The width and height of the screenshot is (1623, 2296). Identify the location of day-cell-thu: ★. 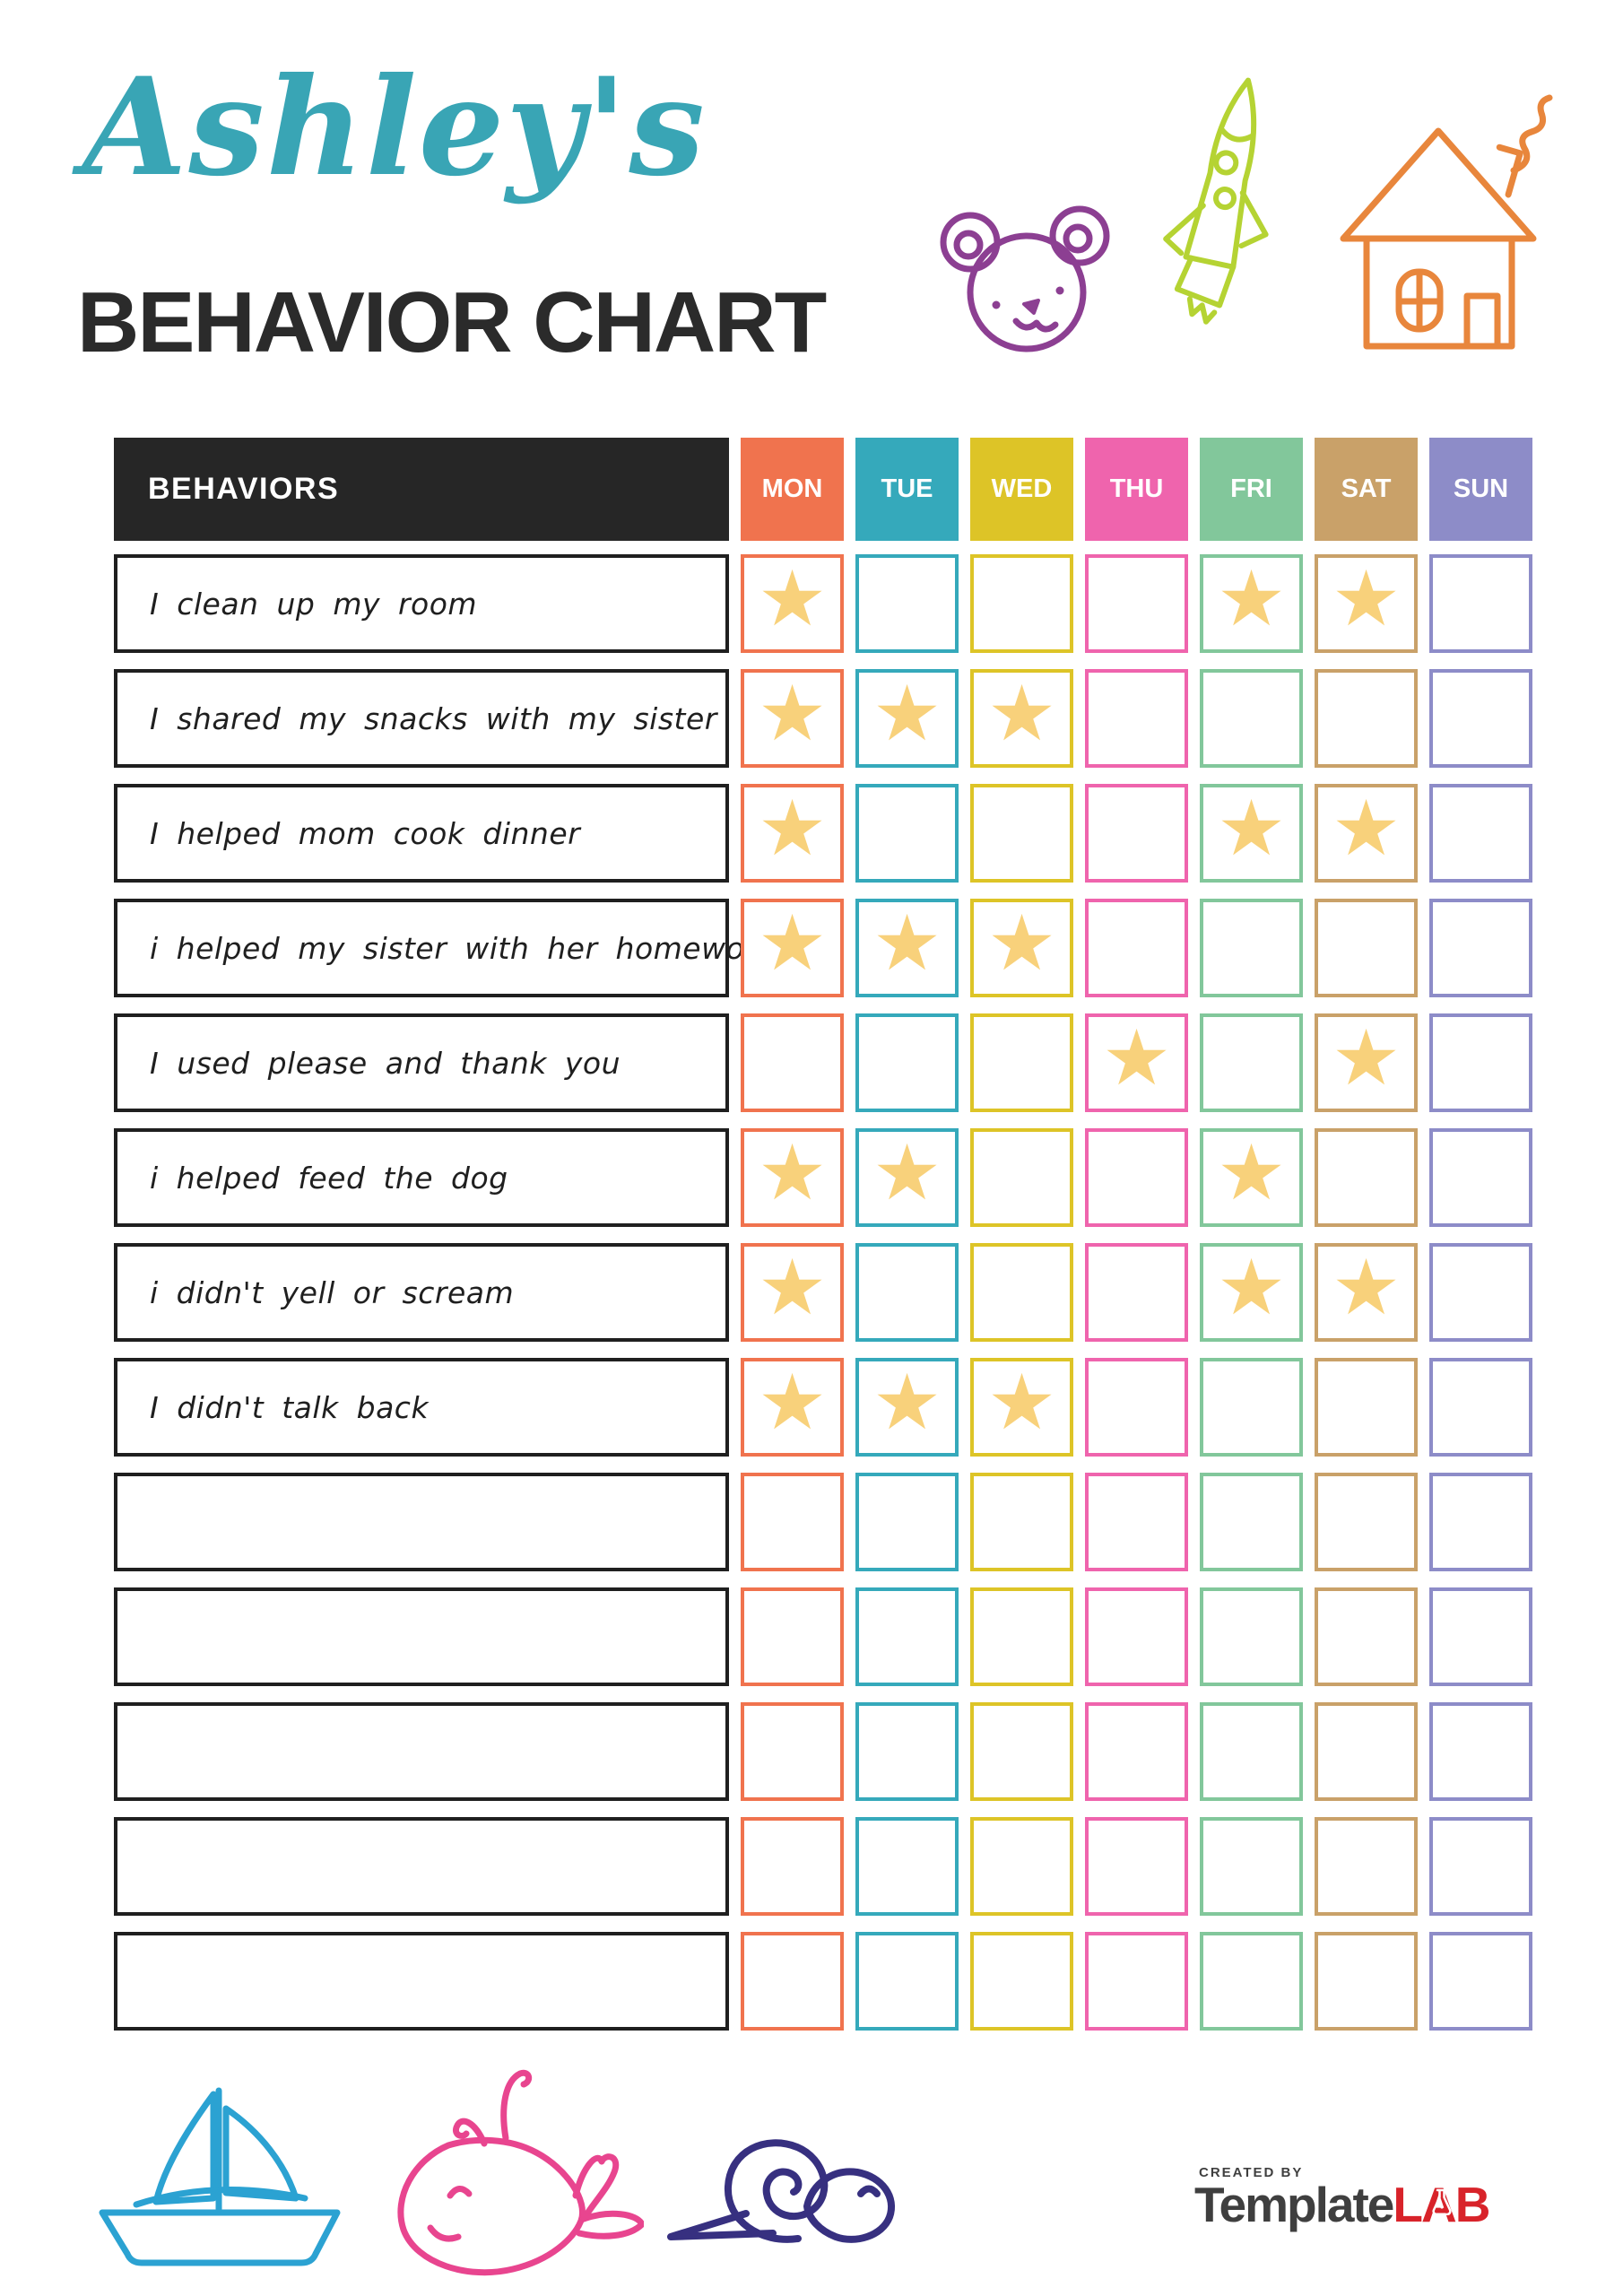
(1136, 1062).